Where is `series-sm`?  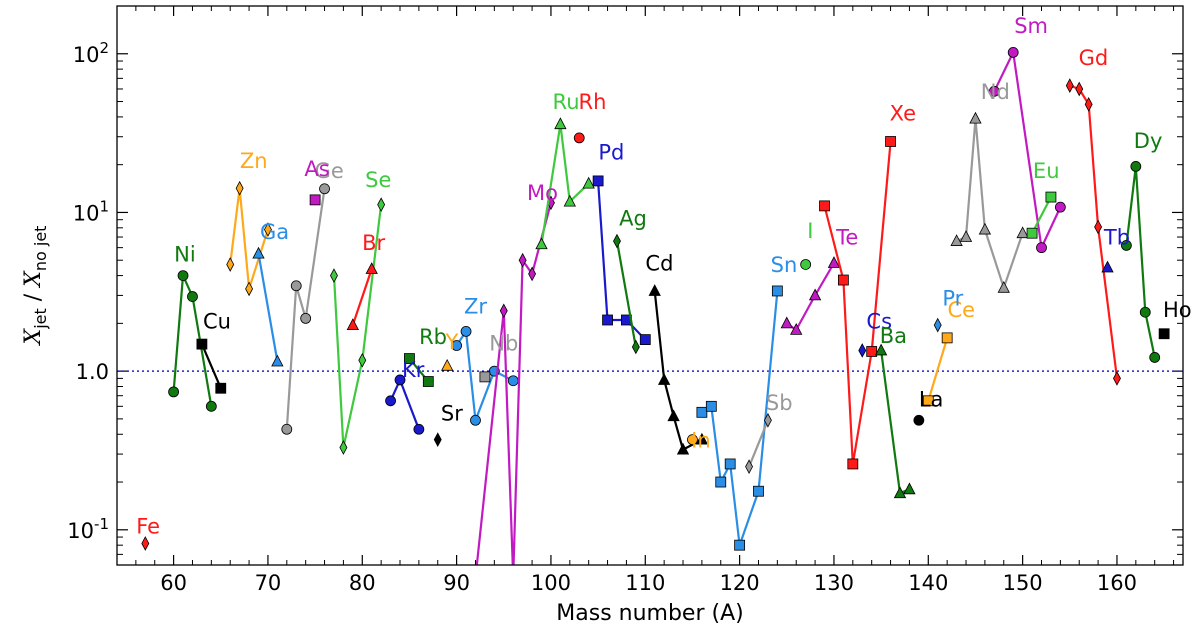 series-sm is located at coordinates (1027, 150).